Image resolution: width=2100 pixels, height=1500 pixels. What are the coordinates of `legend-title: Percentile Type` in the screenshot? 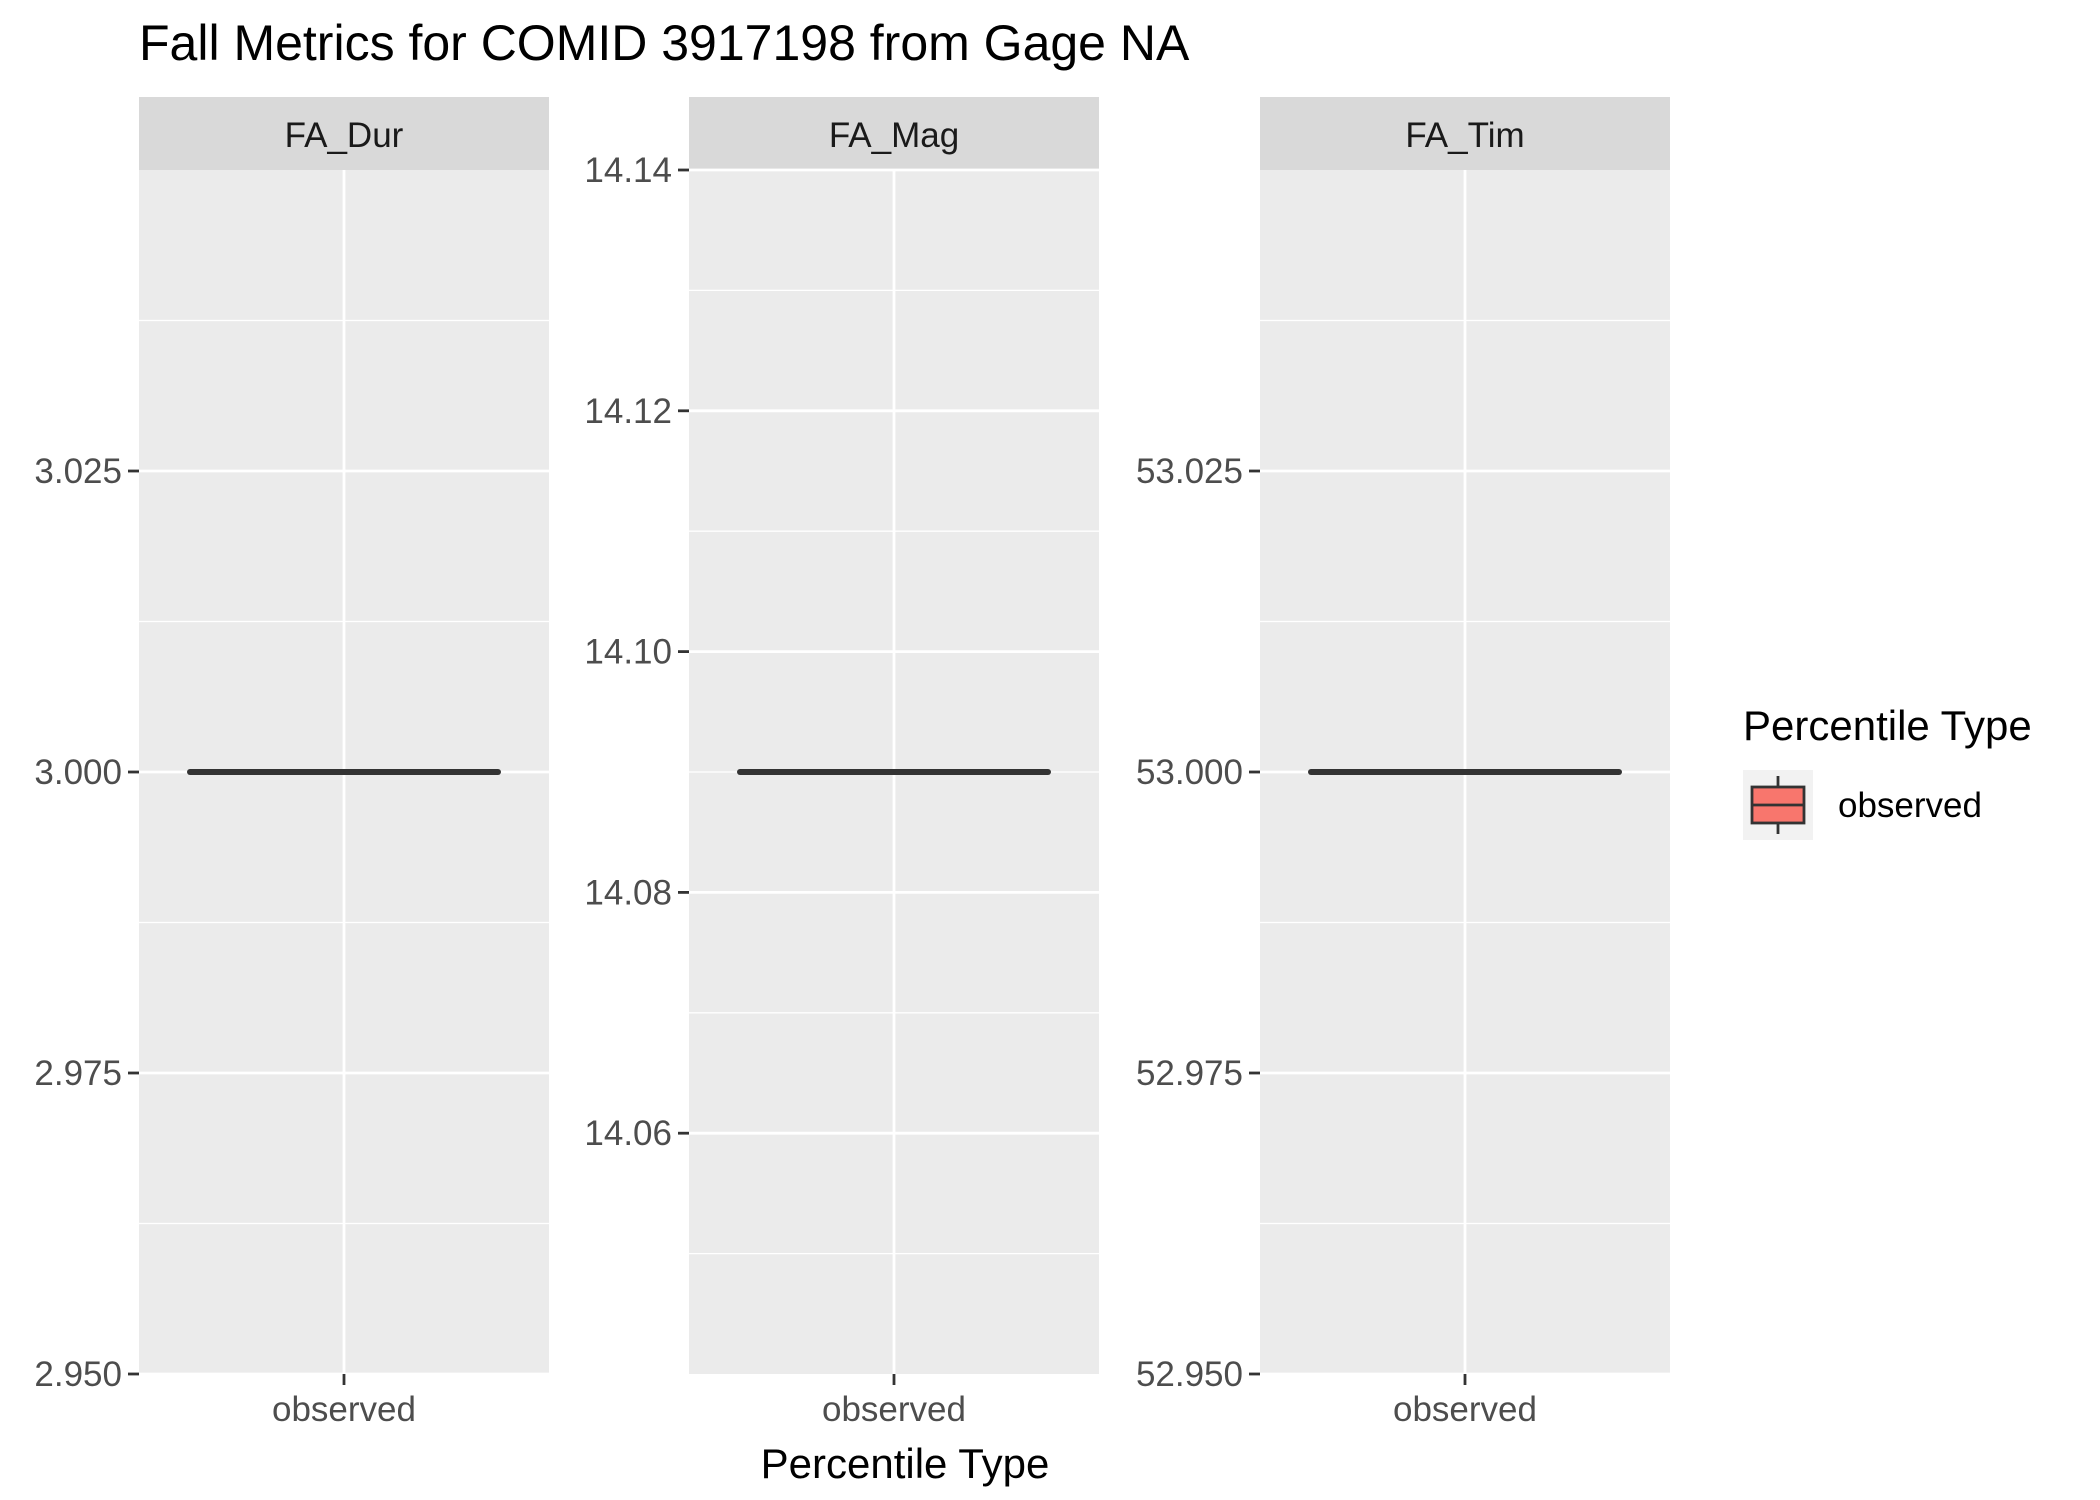 It's located at (1887, 725).